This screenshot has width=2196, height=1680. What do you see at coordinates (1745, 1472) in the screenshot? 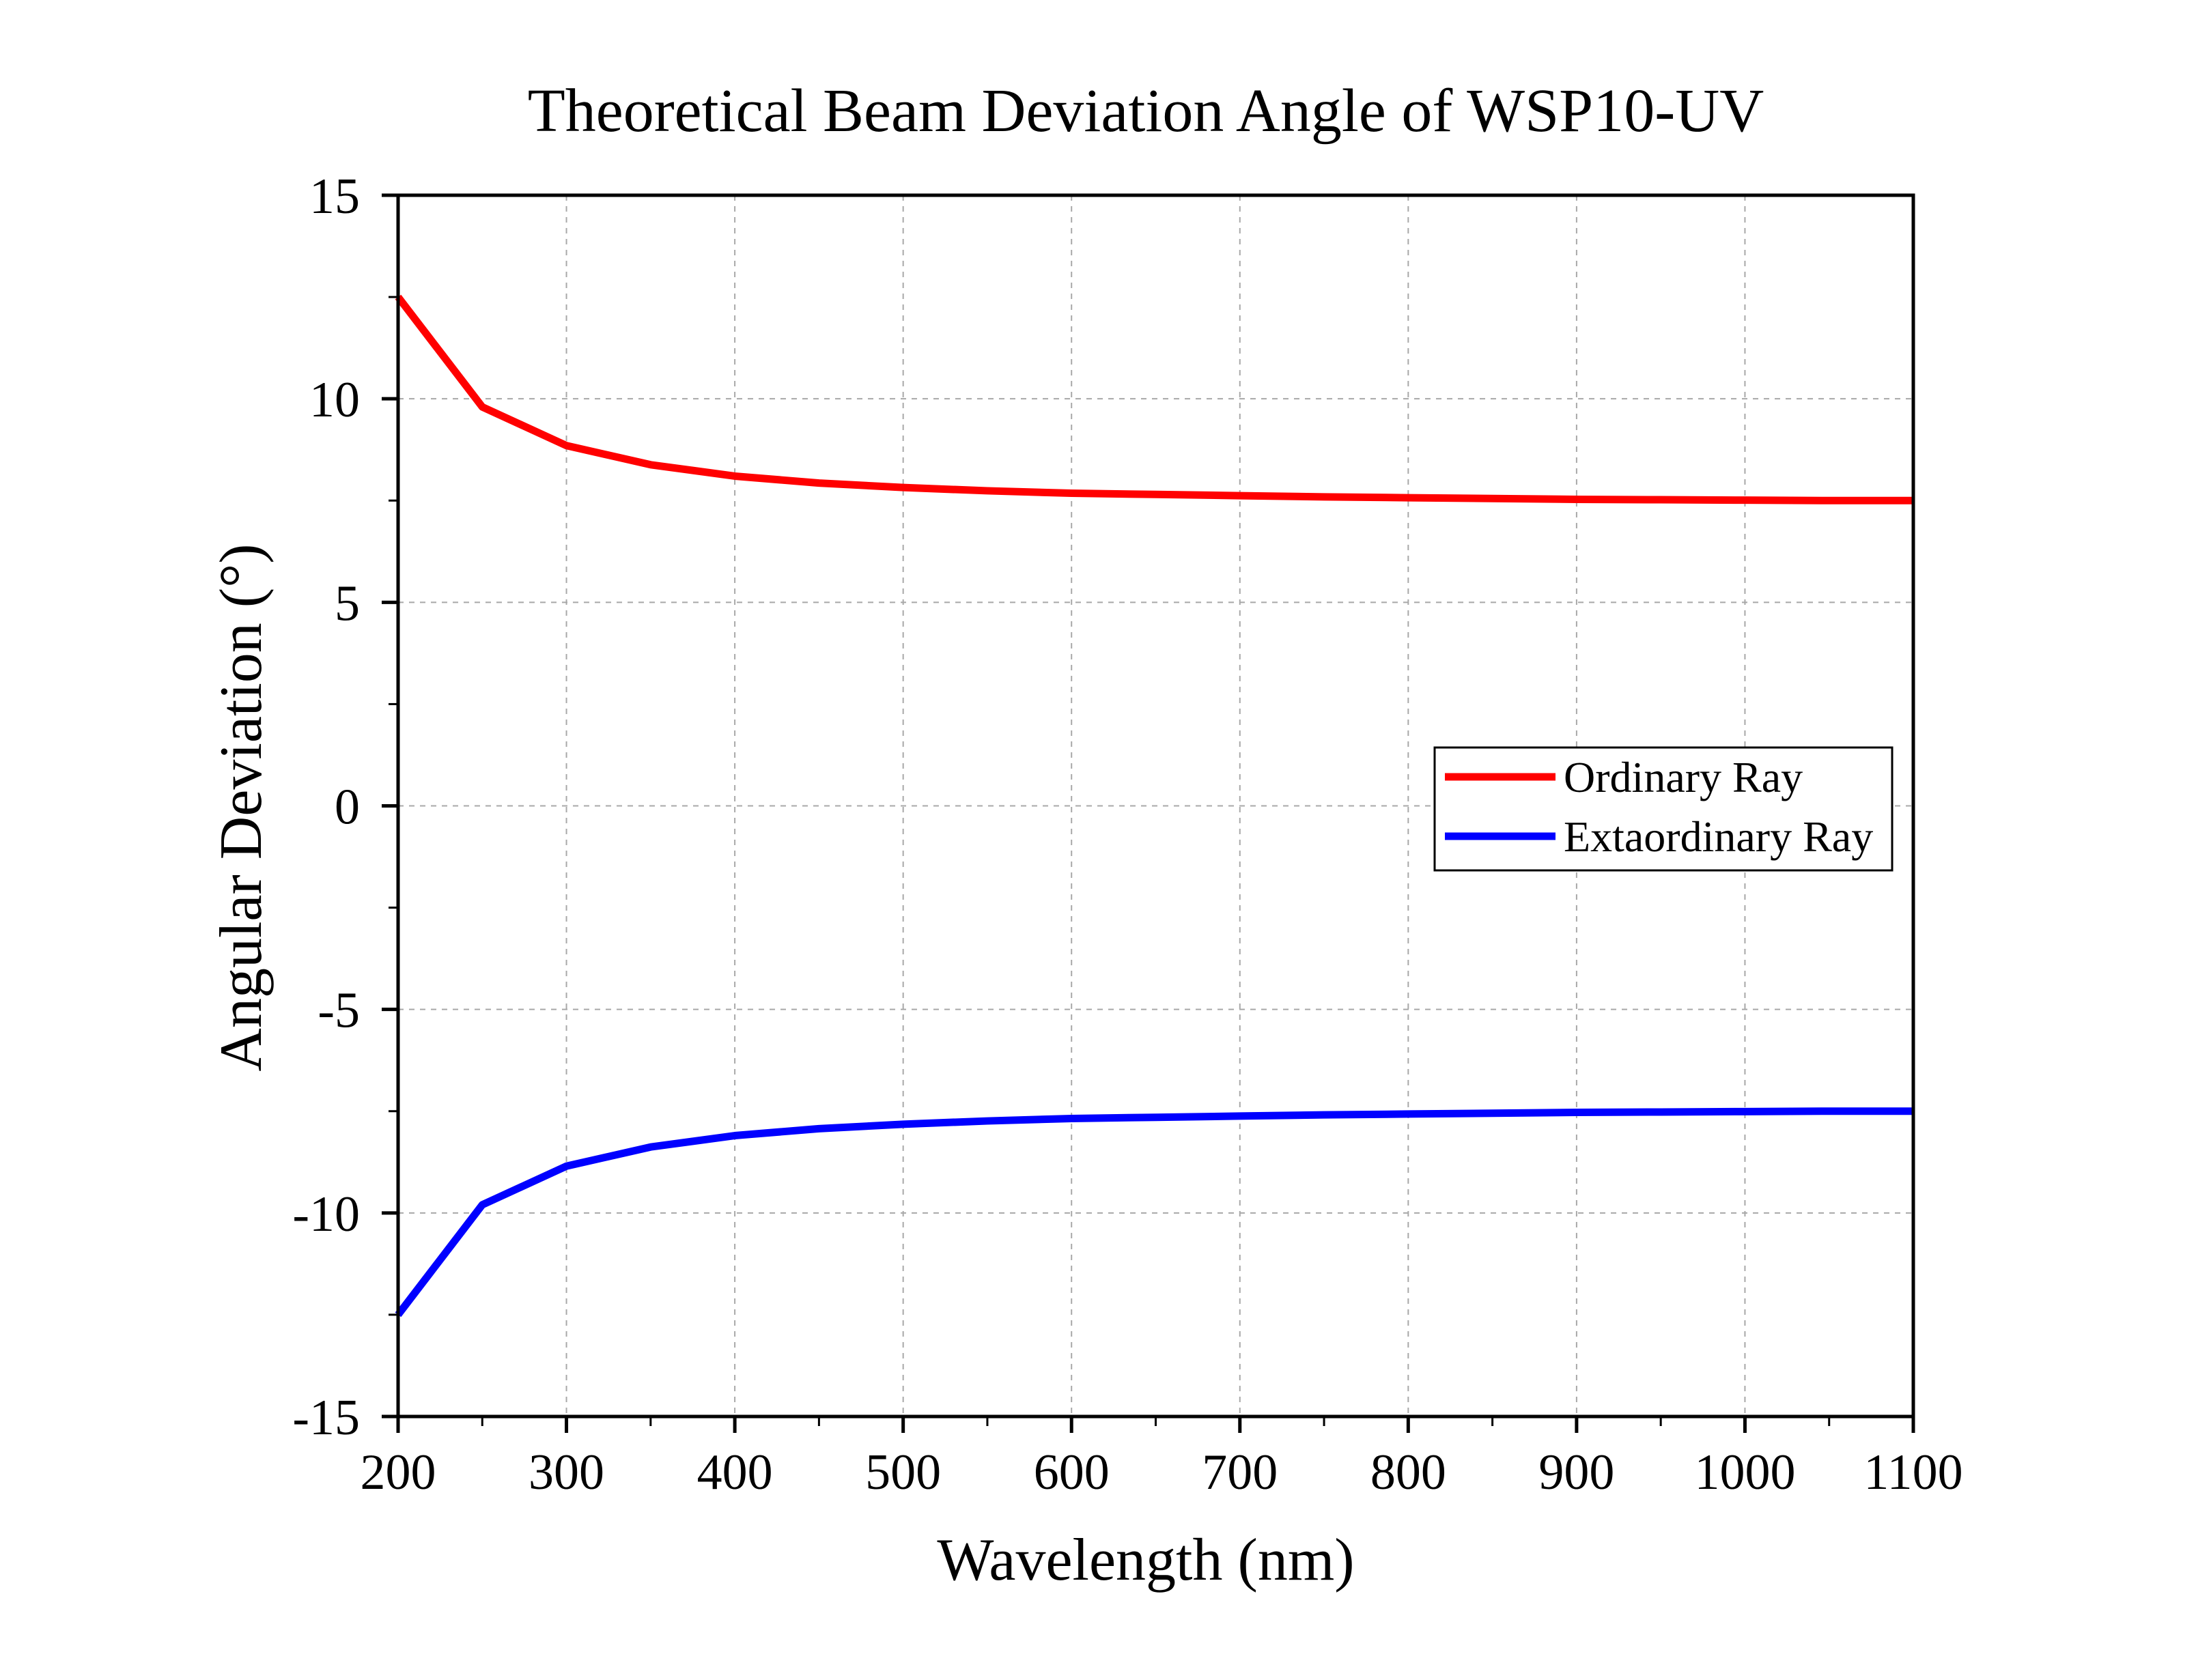
I see `x-tick-label: 1000` at bounding box center [1745, 1472].